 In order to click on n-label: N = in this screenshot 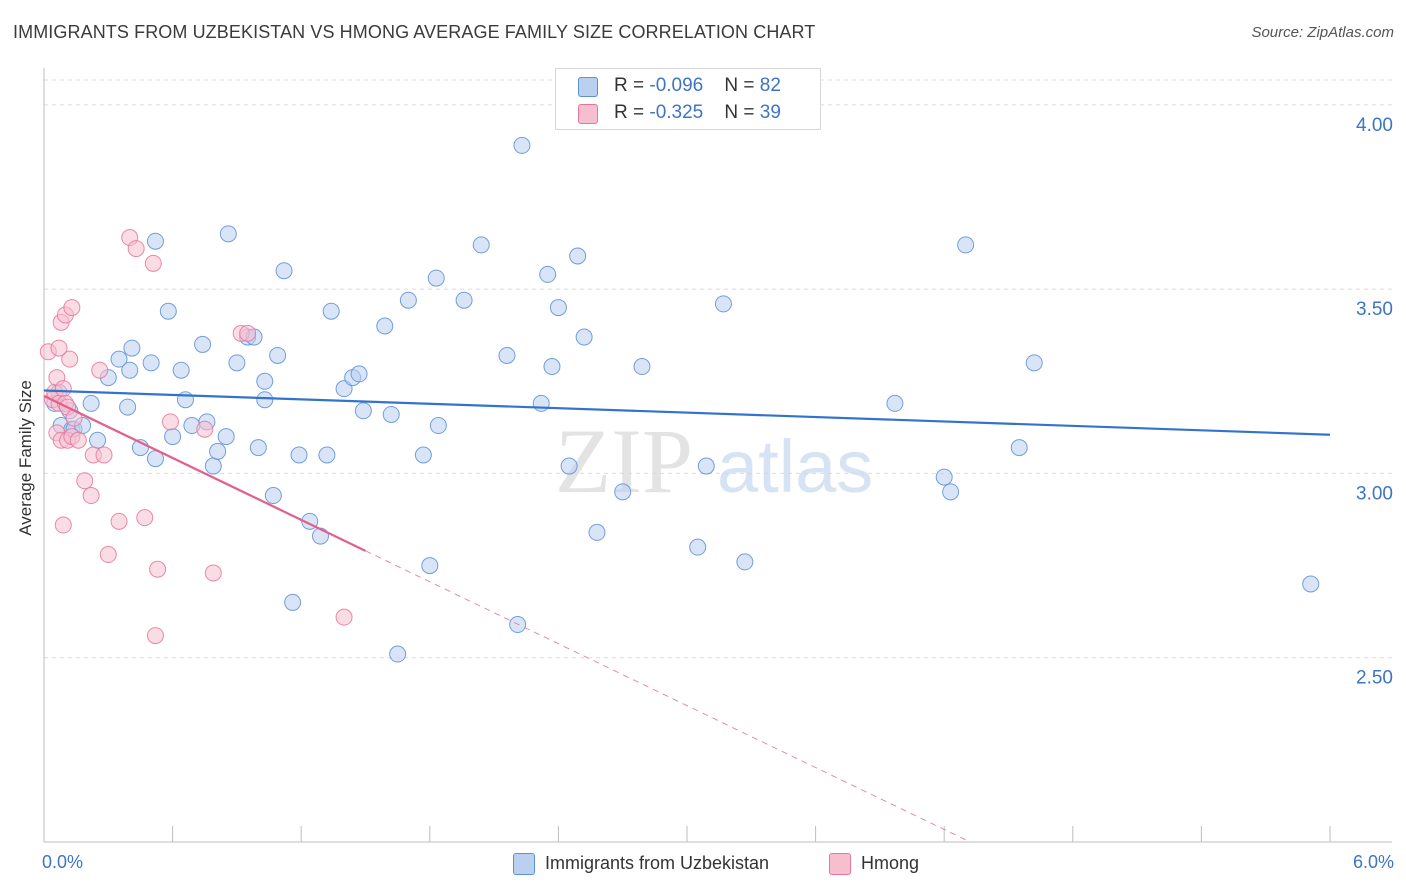, I will do `click(742, 112)`.